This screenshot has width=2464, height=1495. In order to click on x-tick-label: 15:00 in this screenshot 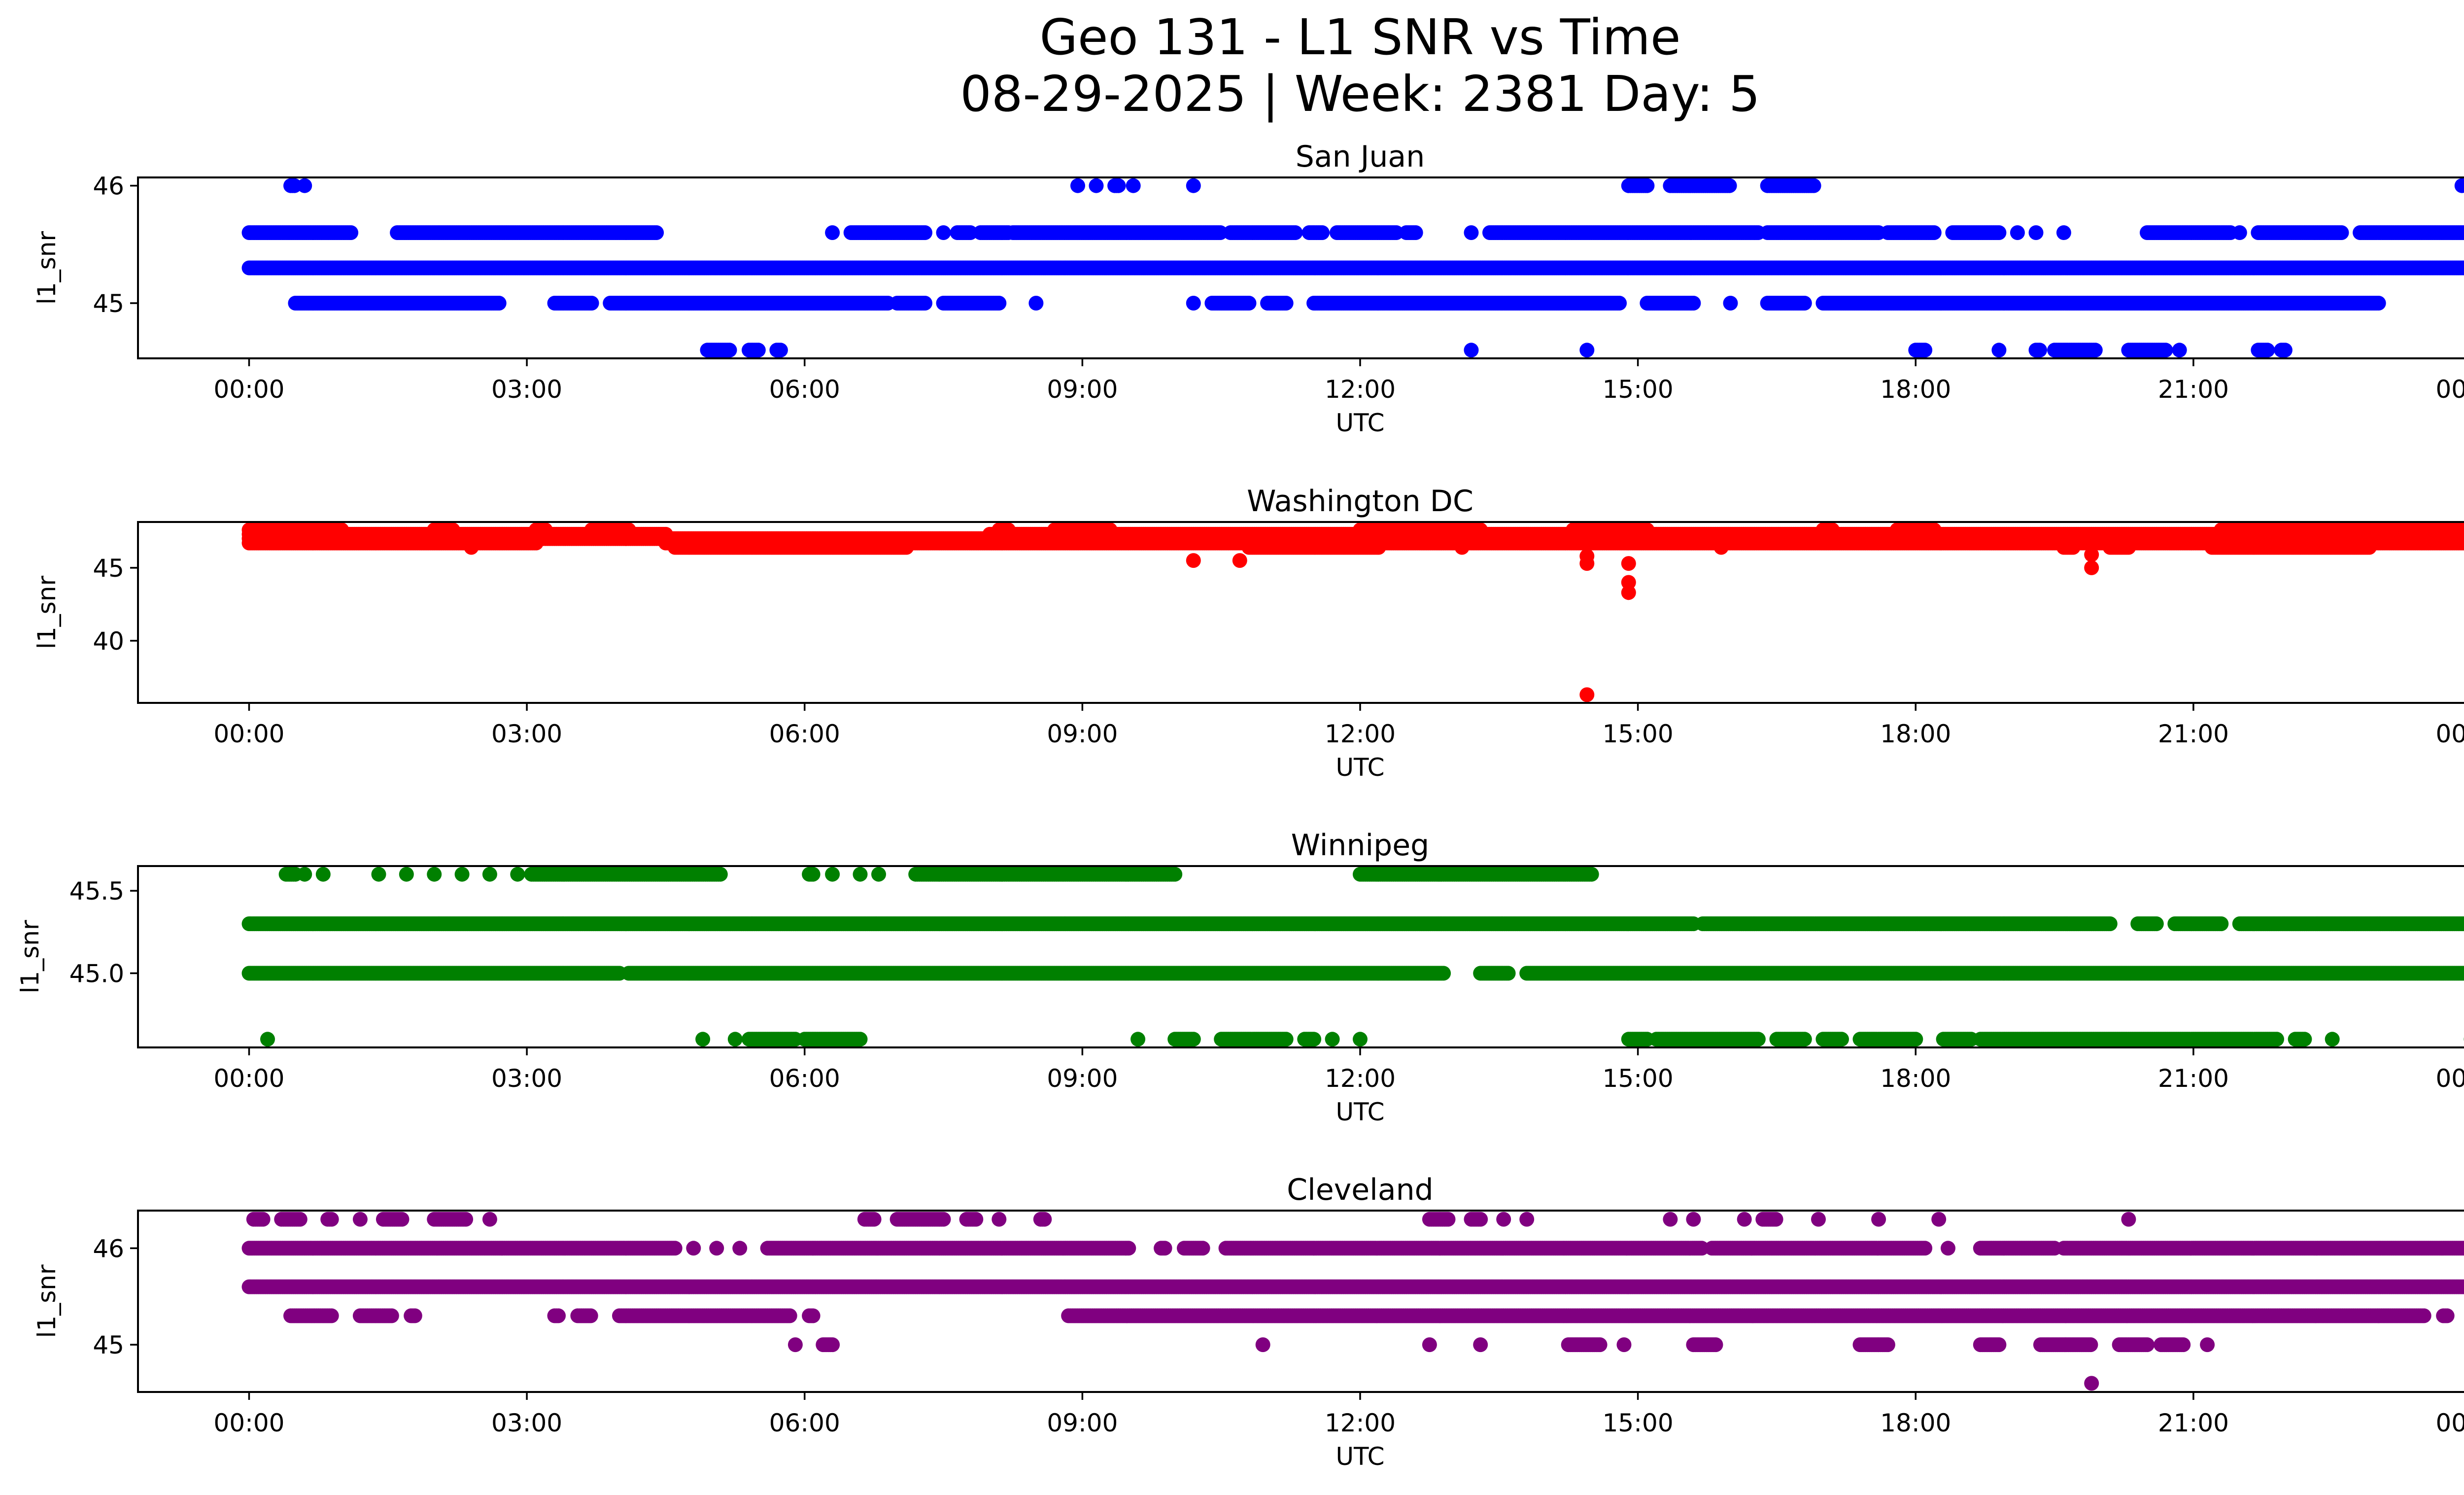, I will do `click(1638, 389)`.